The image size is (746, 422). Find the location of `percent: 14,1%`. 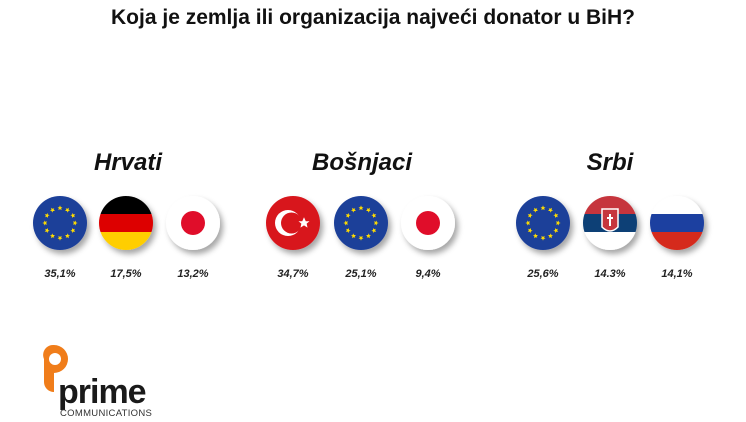

percent: 14,1% is located at coordinates (676, 274).